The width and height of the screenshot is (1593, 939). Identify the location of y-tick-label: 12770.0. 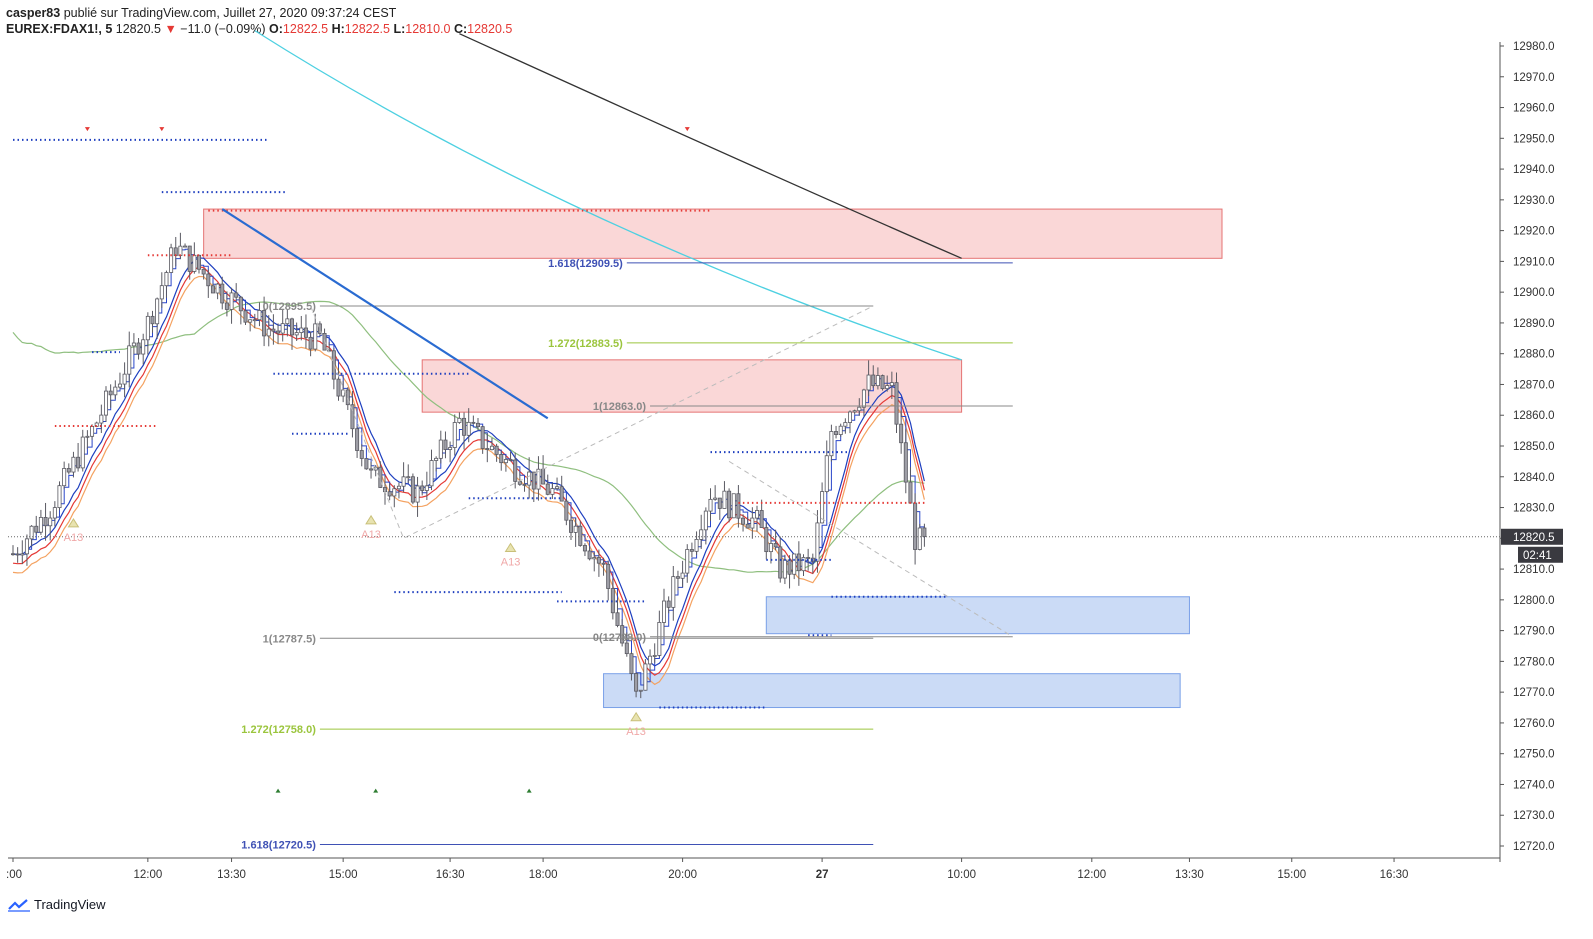
(1534, 693).